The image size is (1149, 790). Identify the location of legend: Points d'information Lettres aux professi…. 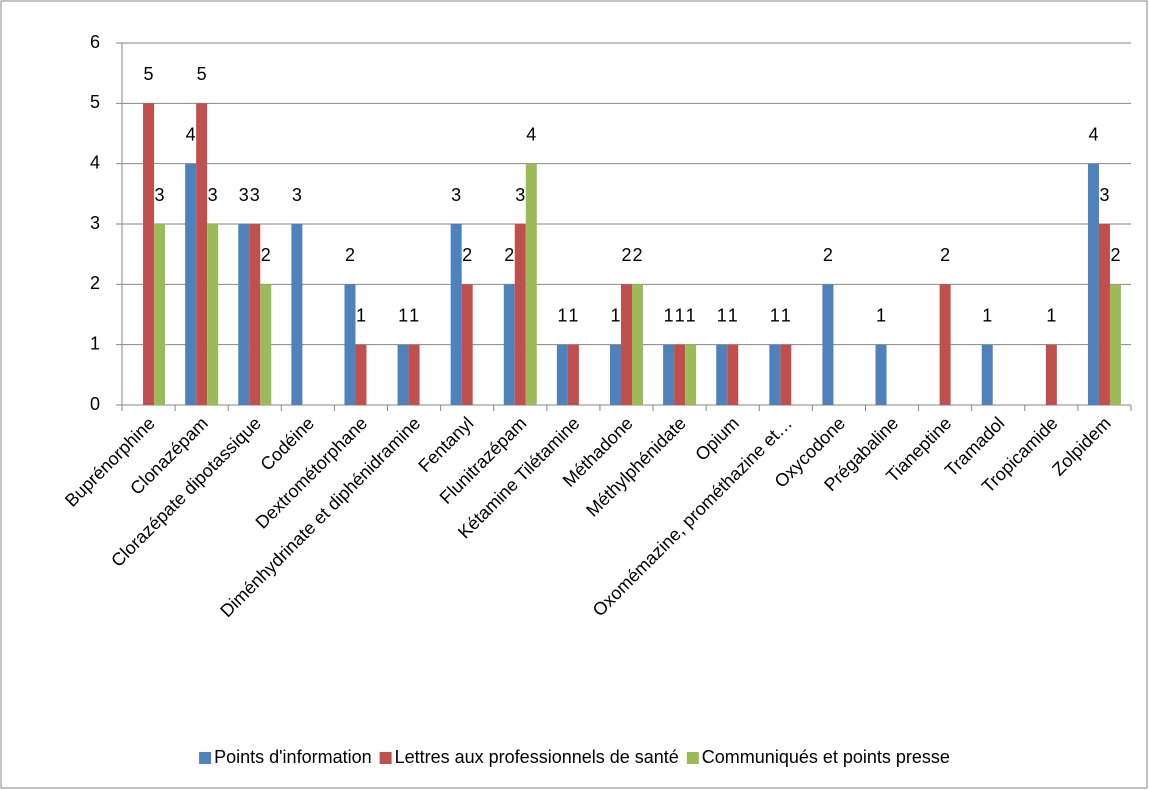
(574, 757).